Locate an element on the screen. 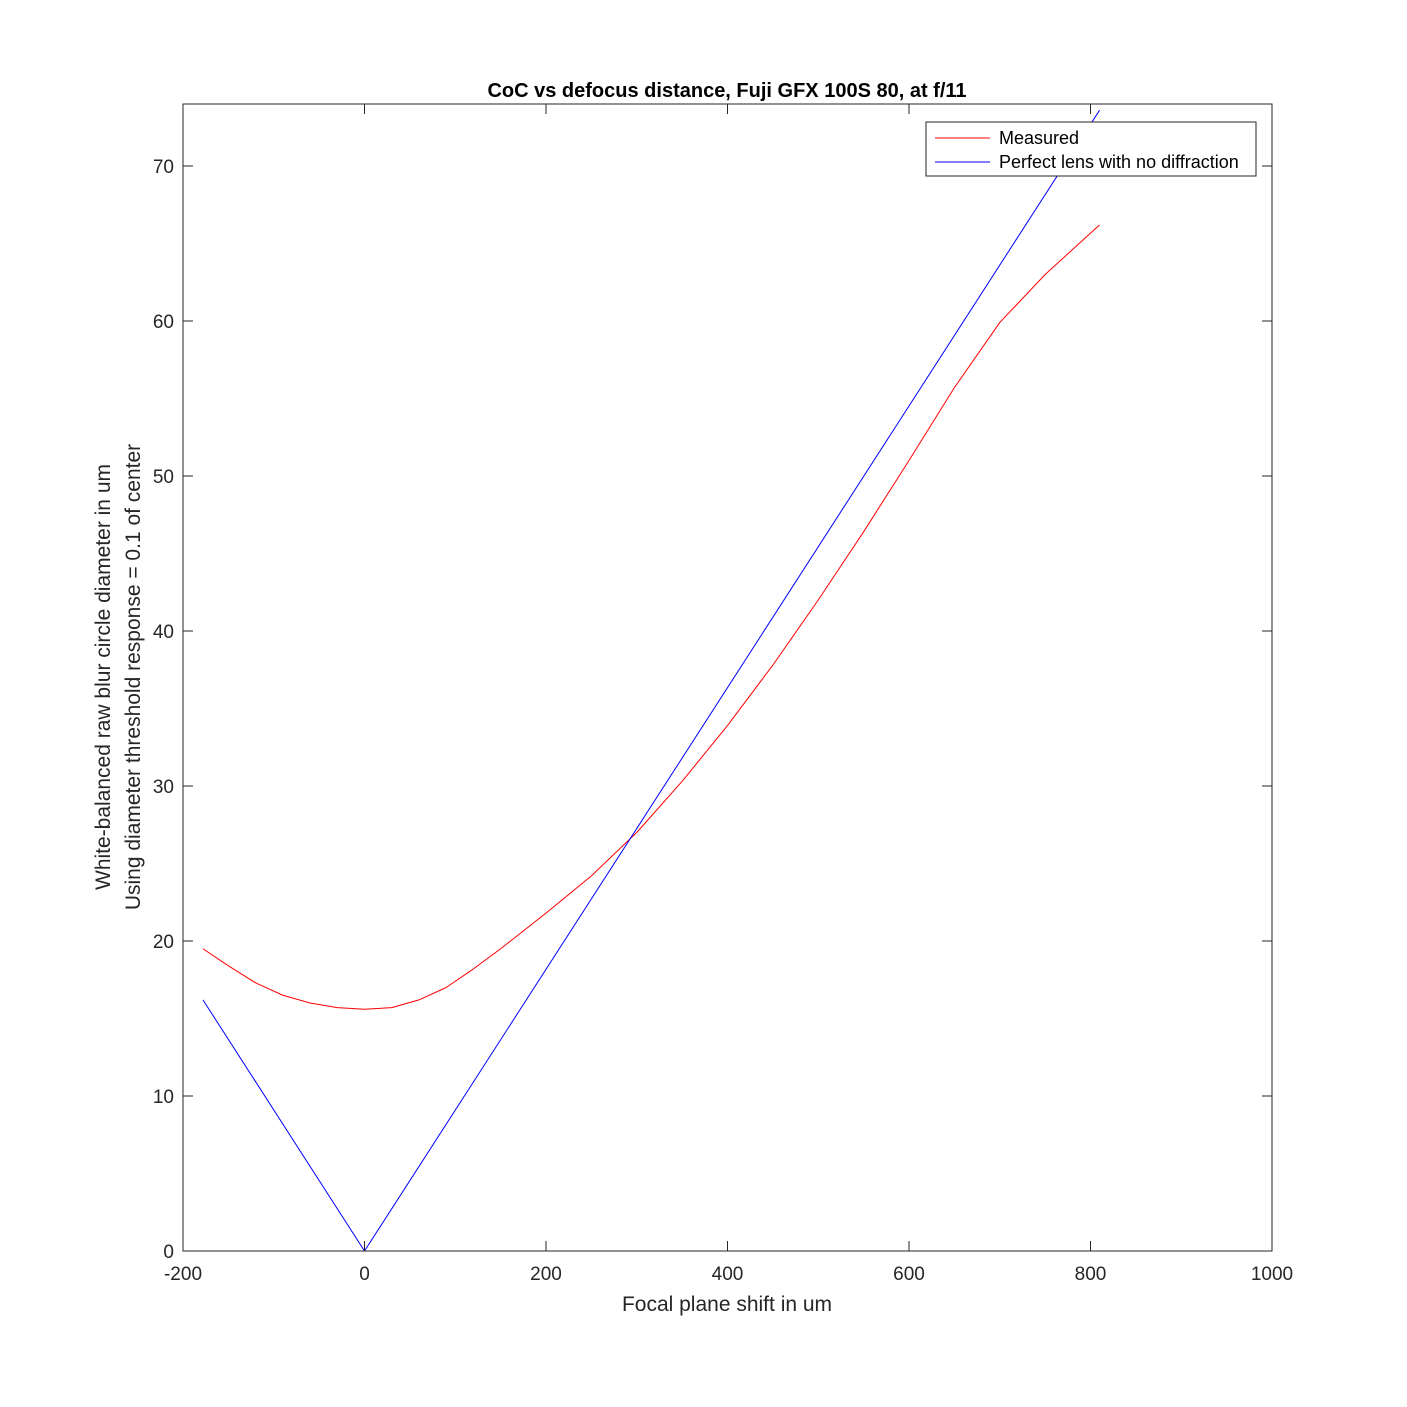 The height and width of the screenshot is (1407, 1407). y-tick-label: 50 is located at coordinates (163, 477).